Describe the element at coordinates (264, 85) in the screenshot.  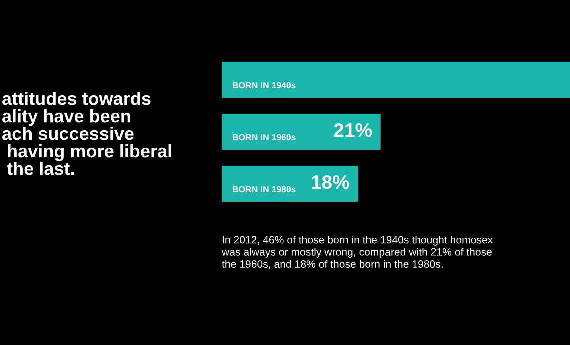
I see `y-tick-label: BORN IN 1940s` at that location.